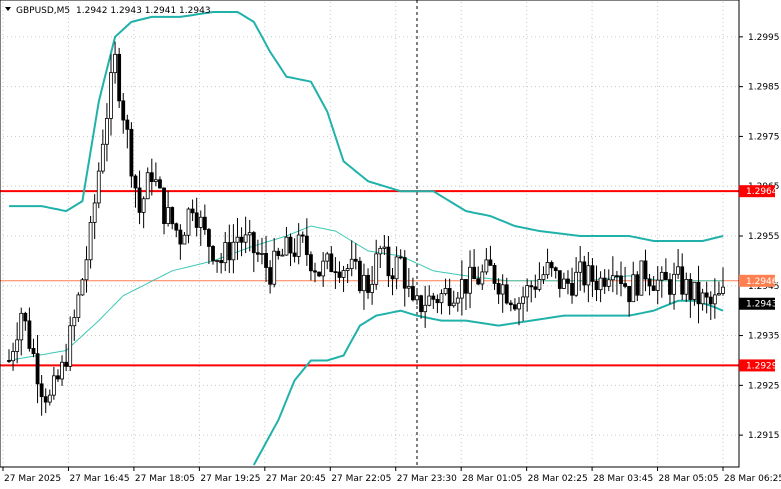 Image resolution: width=781 pixels, height=489 pixels. Describe the element at coordinates (689, 479) in the screenshot. I see `time-tick-label: 28 Mar 05:05` at that location.